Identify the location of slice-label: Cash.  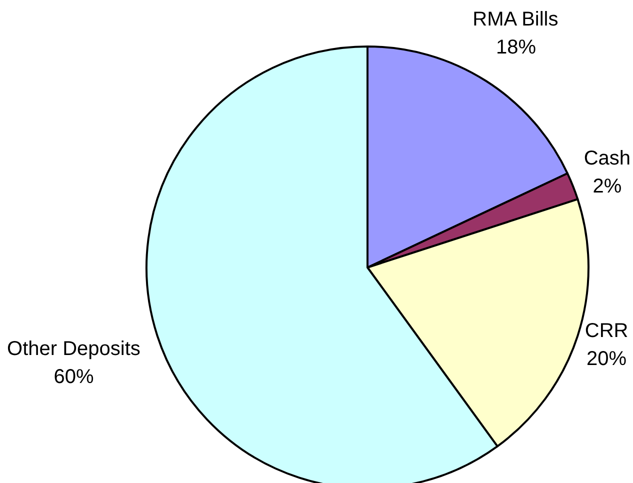
(607, 159).